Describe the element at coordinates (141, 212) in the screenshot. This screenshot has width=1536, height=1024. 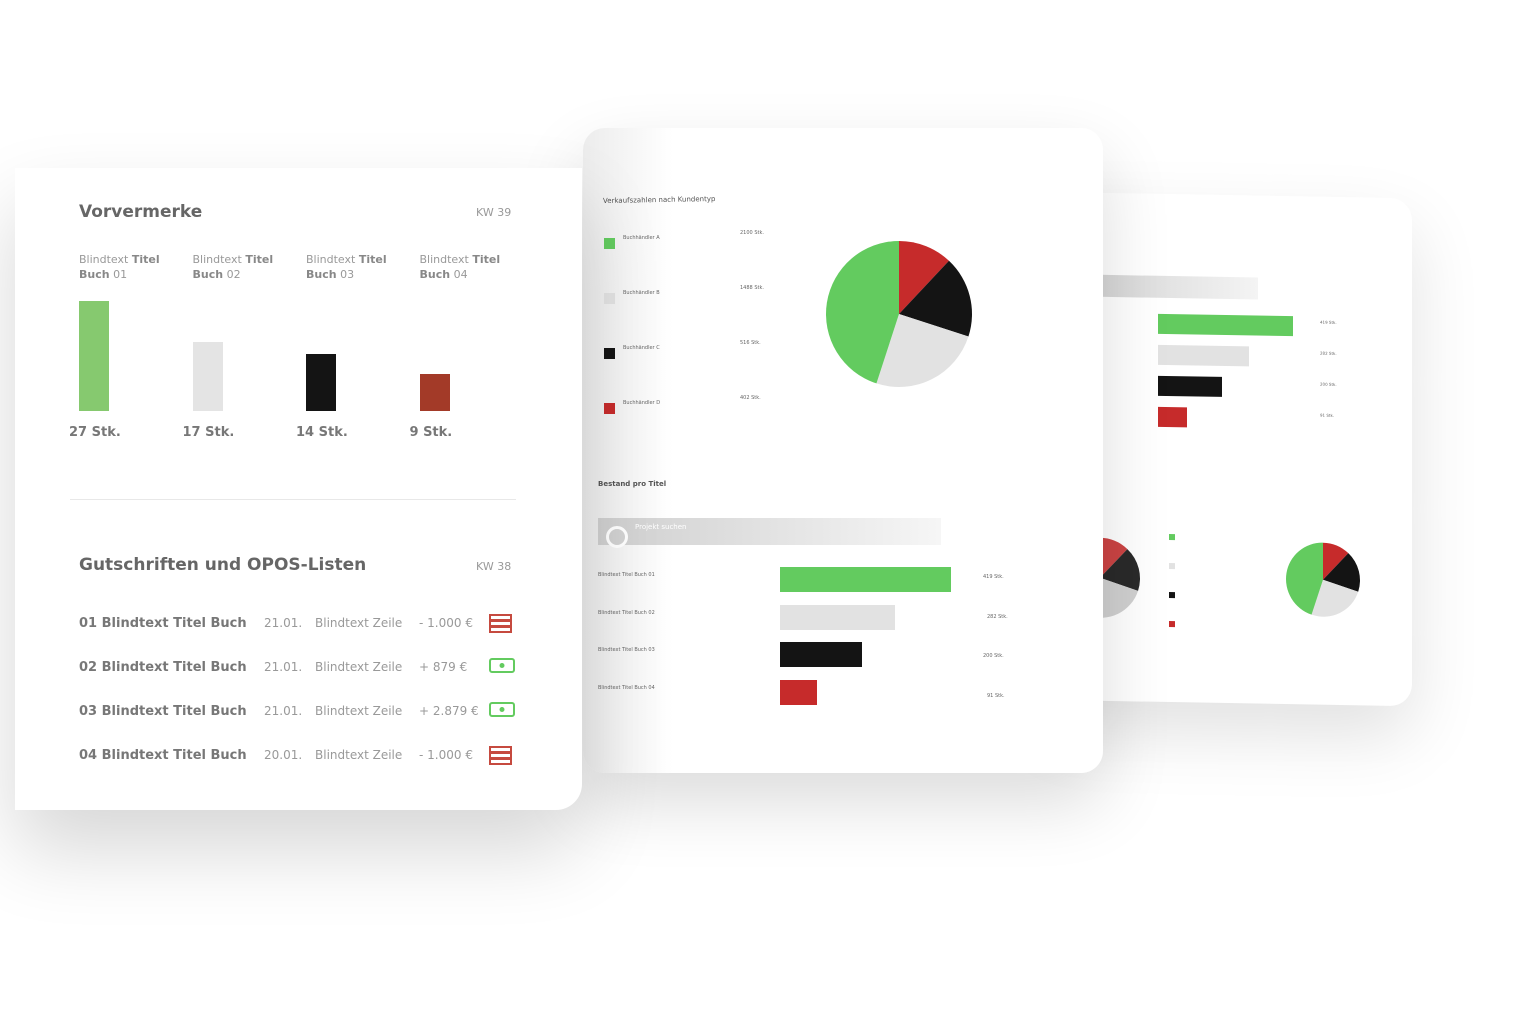
I see `vorvermerke-title: Vorvermerke` at that location.